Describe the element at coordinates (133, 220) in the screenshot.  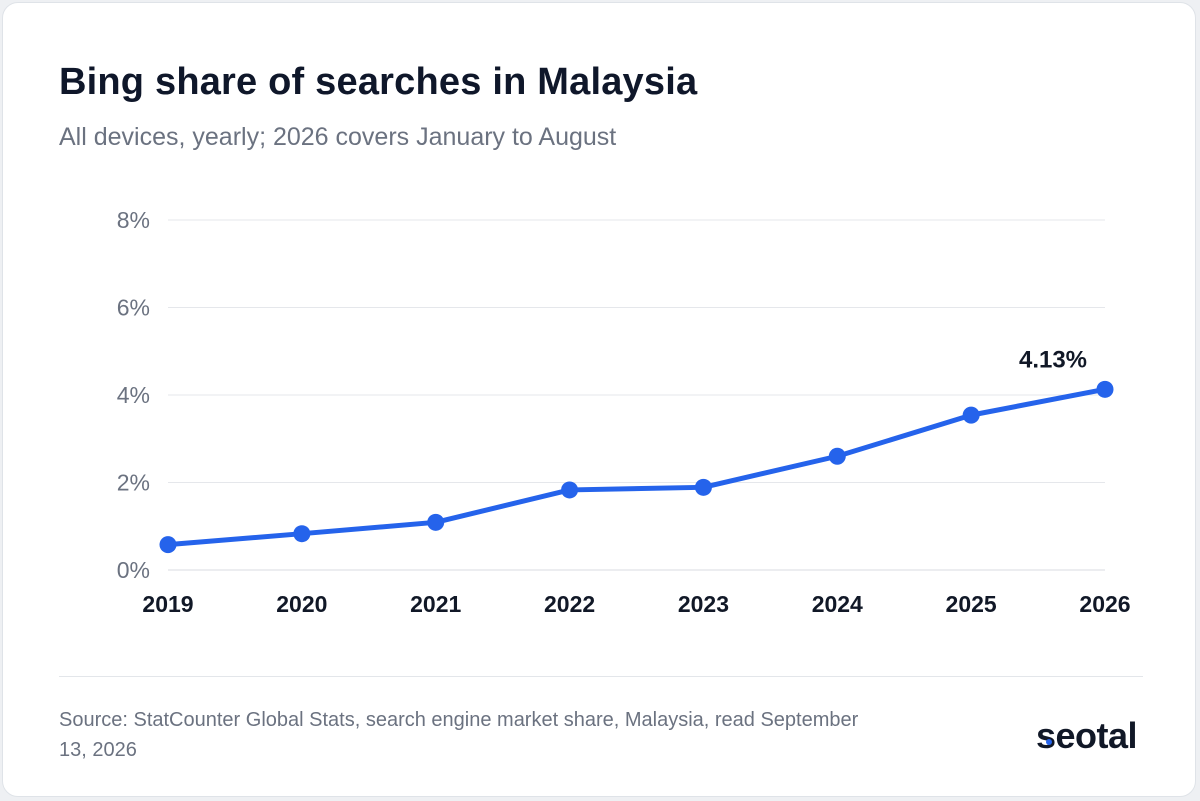
I see `y-tick-label-8: 8%` at that location.